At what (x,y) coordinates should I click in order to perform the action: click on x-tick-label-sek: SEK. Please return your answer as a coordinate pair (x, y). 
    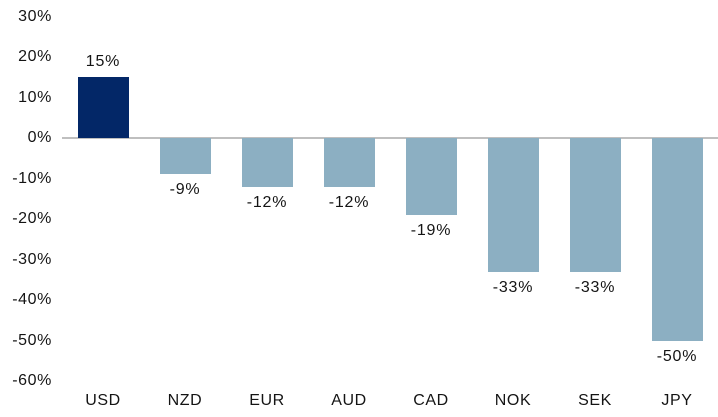
    Looking at the image, I should click on (595, 400).